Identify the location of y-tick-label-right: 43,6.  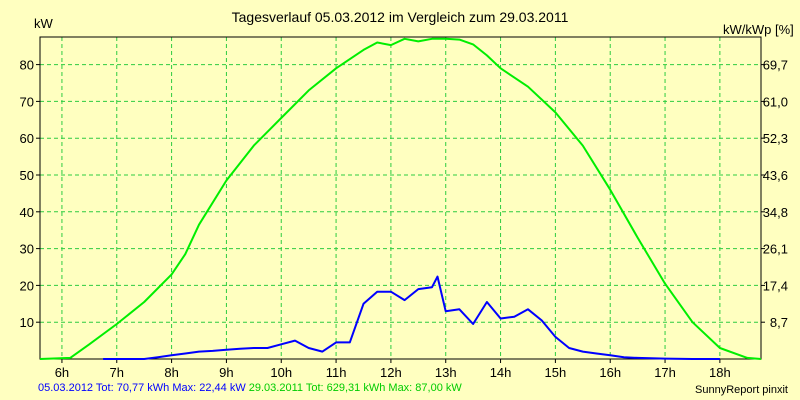
(775, 175).